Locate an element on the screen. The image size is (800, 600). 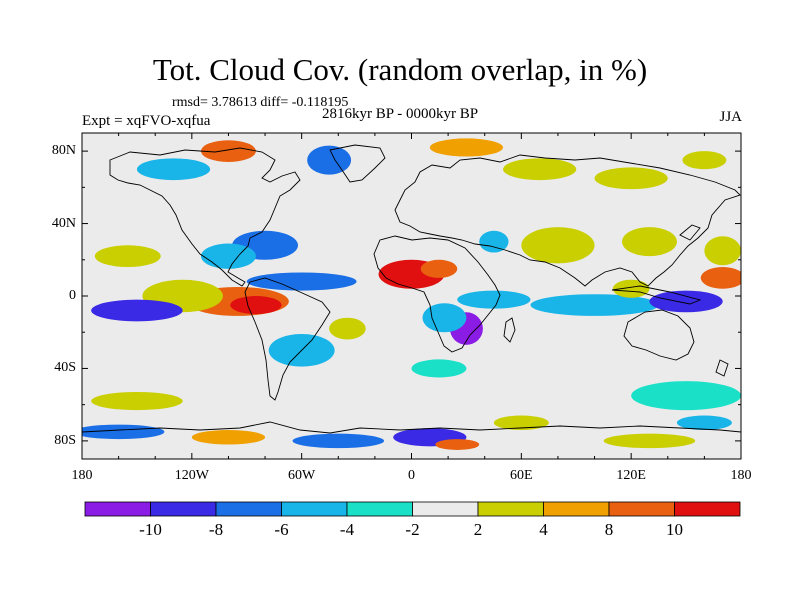
coastline-north-america is located at coordinates (205, 217).